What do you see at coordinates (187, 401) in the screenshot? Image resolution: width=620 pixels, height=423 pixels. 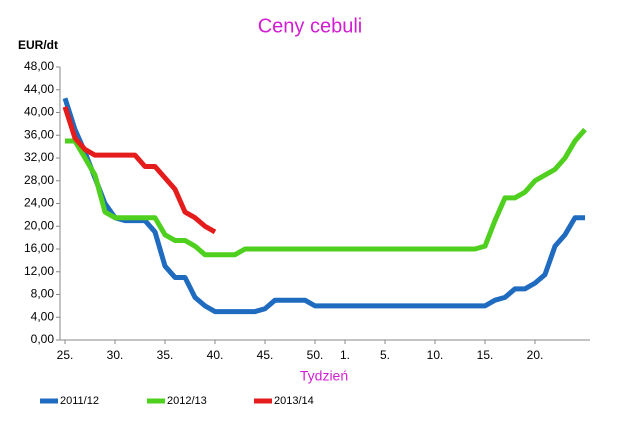 I see `legend-label: 2012/13` at bounding box center [187, 401].